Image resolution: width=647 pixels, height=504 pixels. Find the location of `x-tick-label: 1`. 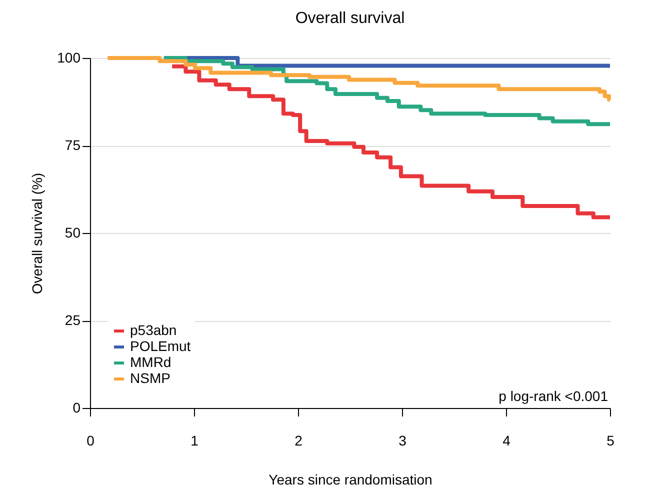

x-tick-label: 1 is located at coordinates (194, 440).